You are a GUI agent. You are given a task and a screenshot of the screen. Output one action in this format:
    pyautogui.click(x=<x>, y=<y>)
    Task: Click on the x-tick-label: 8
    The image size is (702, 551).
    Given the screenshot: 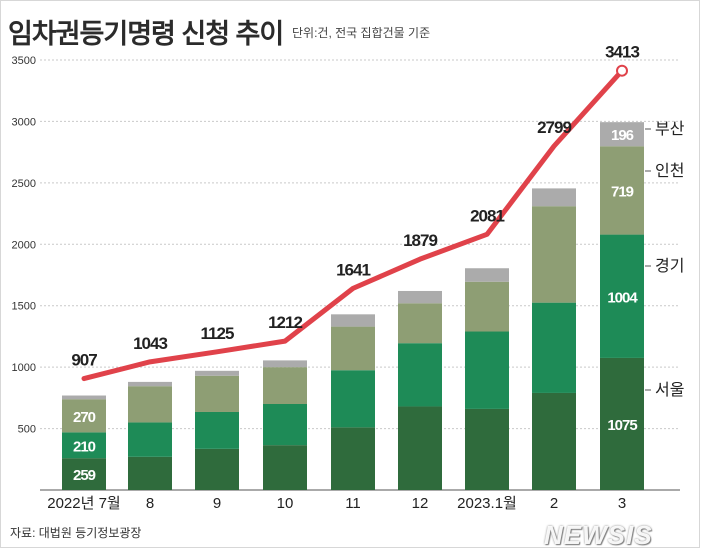 What is the action you would take?
    pyautogui.click(x=150, y=503)
    